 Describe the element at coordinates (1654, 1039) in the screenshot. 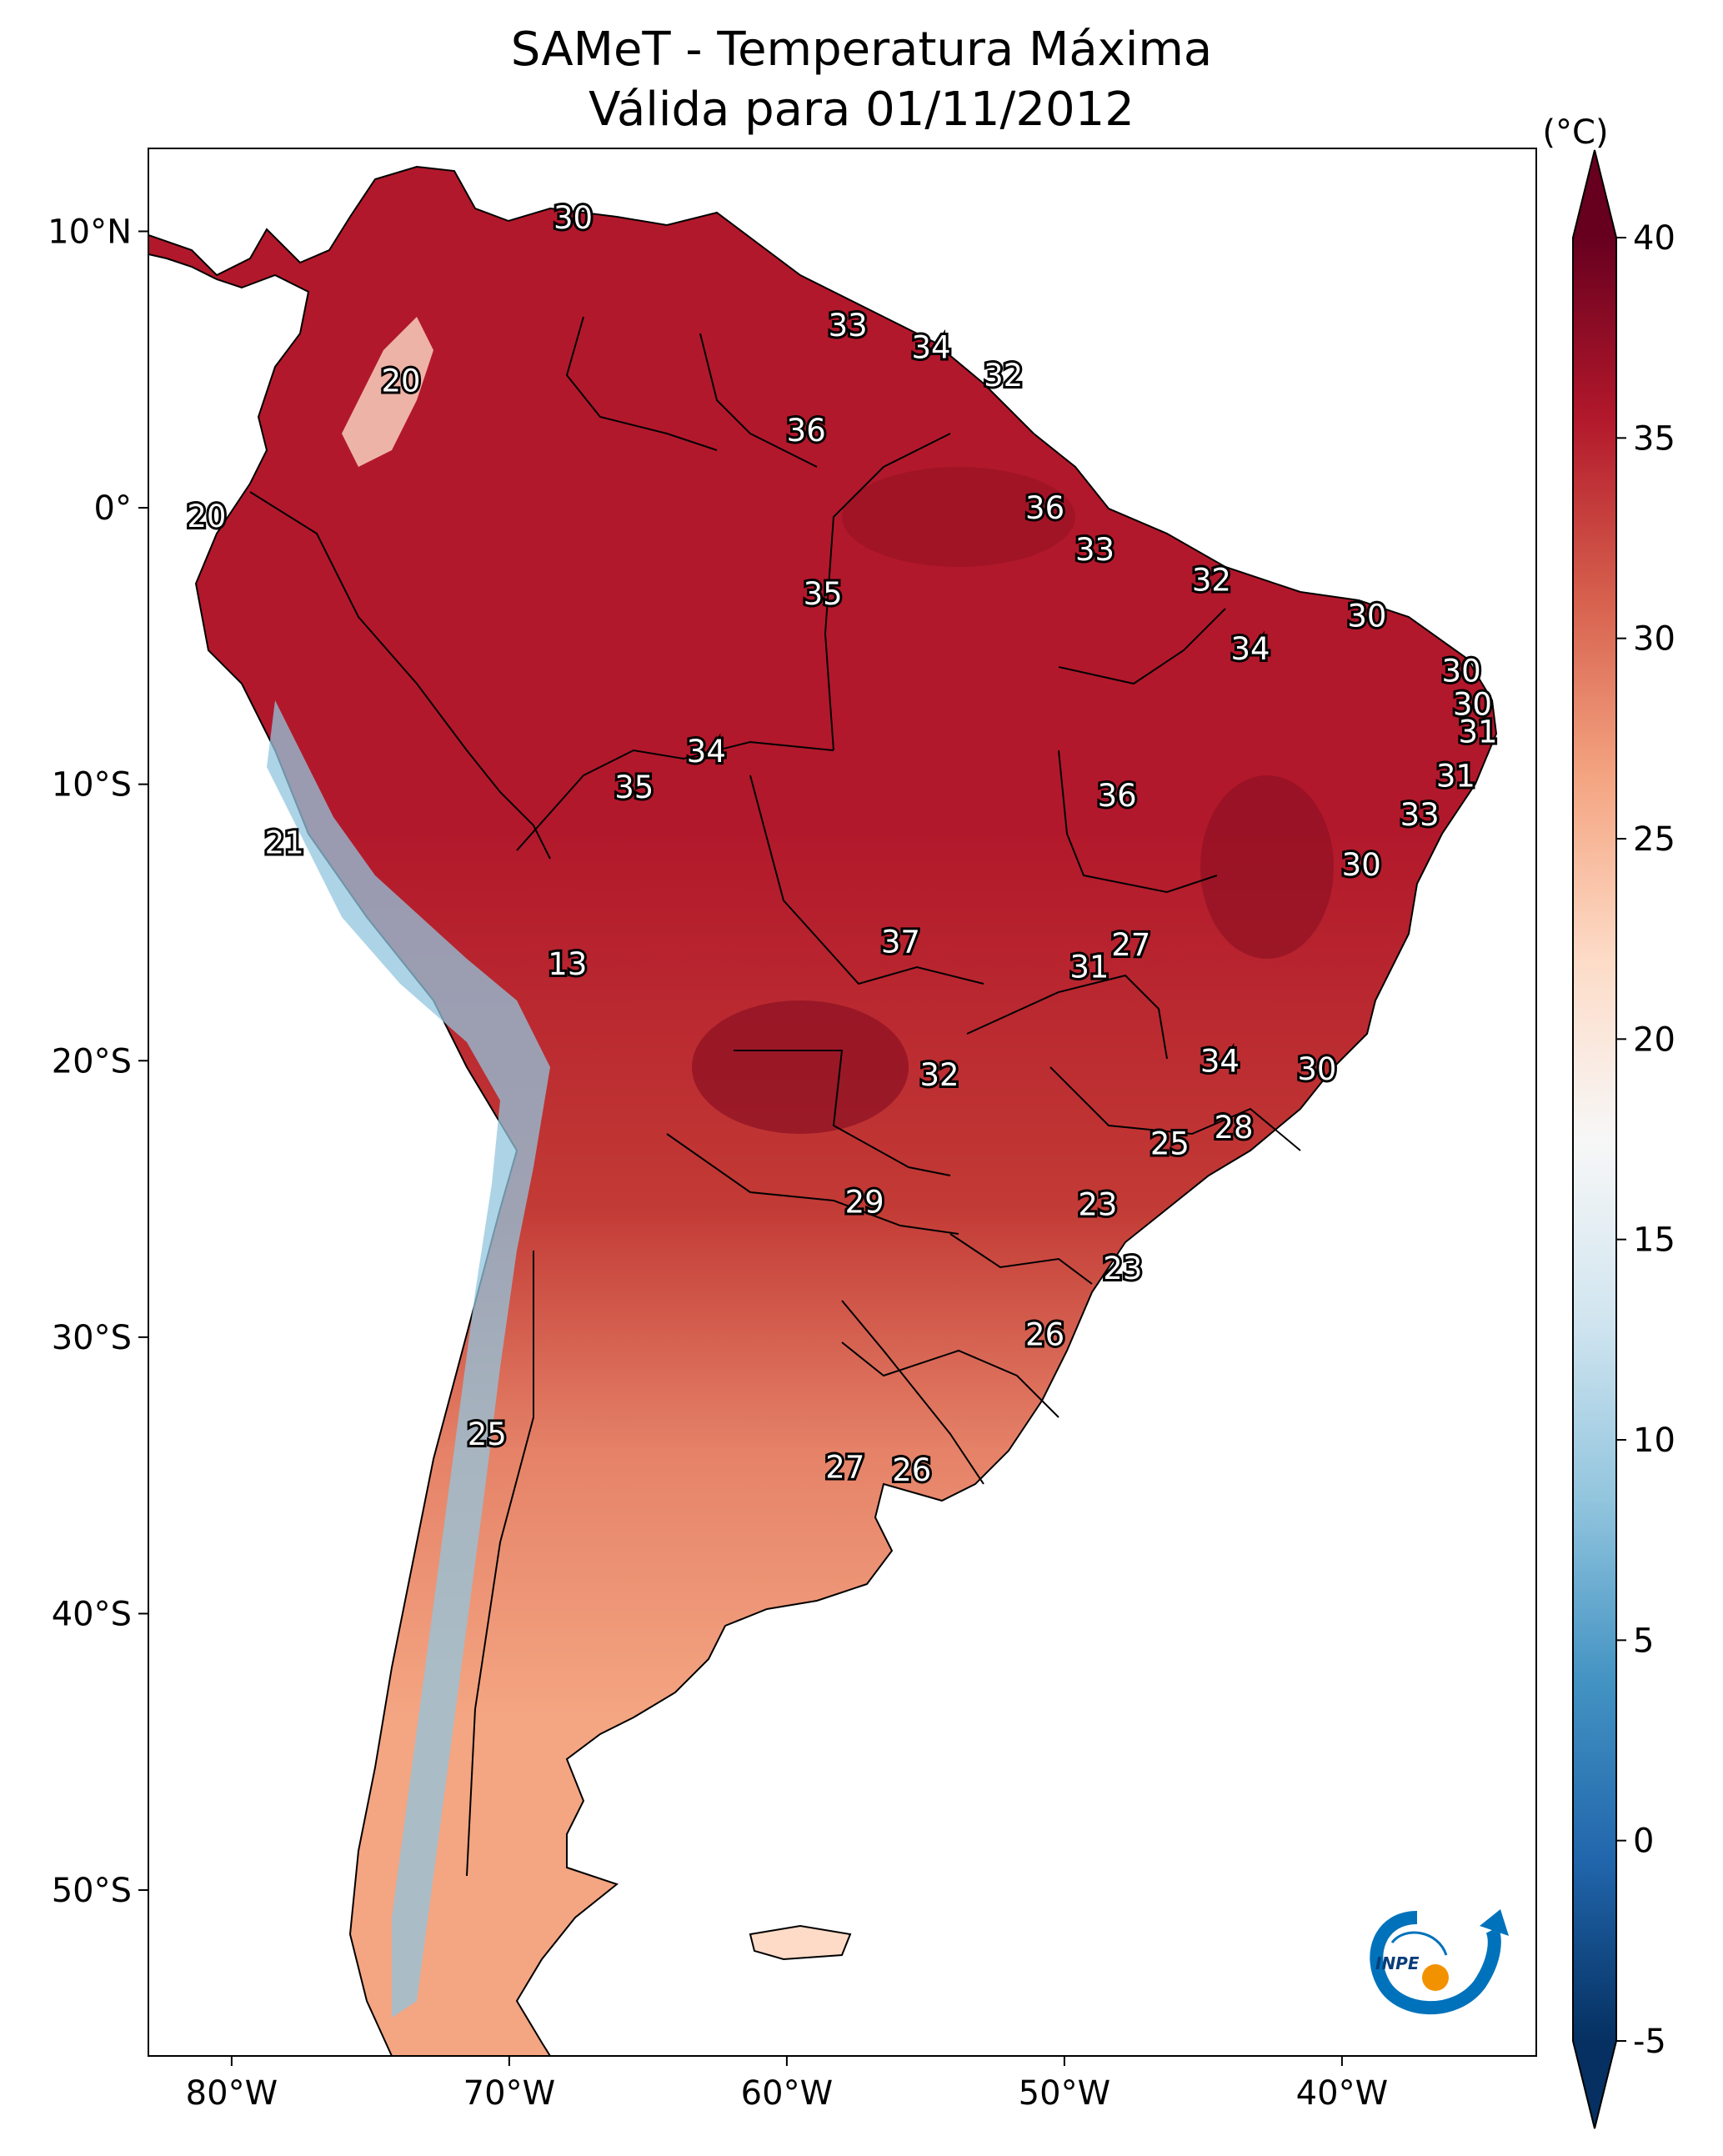

I see `colorbar-tick-label: 20` at that location.